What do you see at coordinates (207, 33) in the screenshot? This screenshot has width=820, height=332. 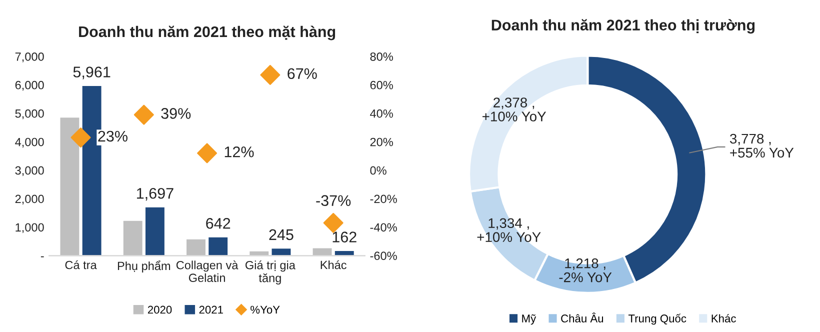 I see `chart-title: Doanh thu năm 2021 theo mặt hàng` at bounding box center [207, 33].